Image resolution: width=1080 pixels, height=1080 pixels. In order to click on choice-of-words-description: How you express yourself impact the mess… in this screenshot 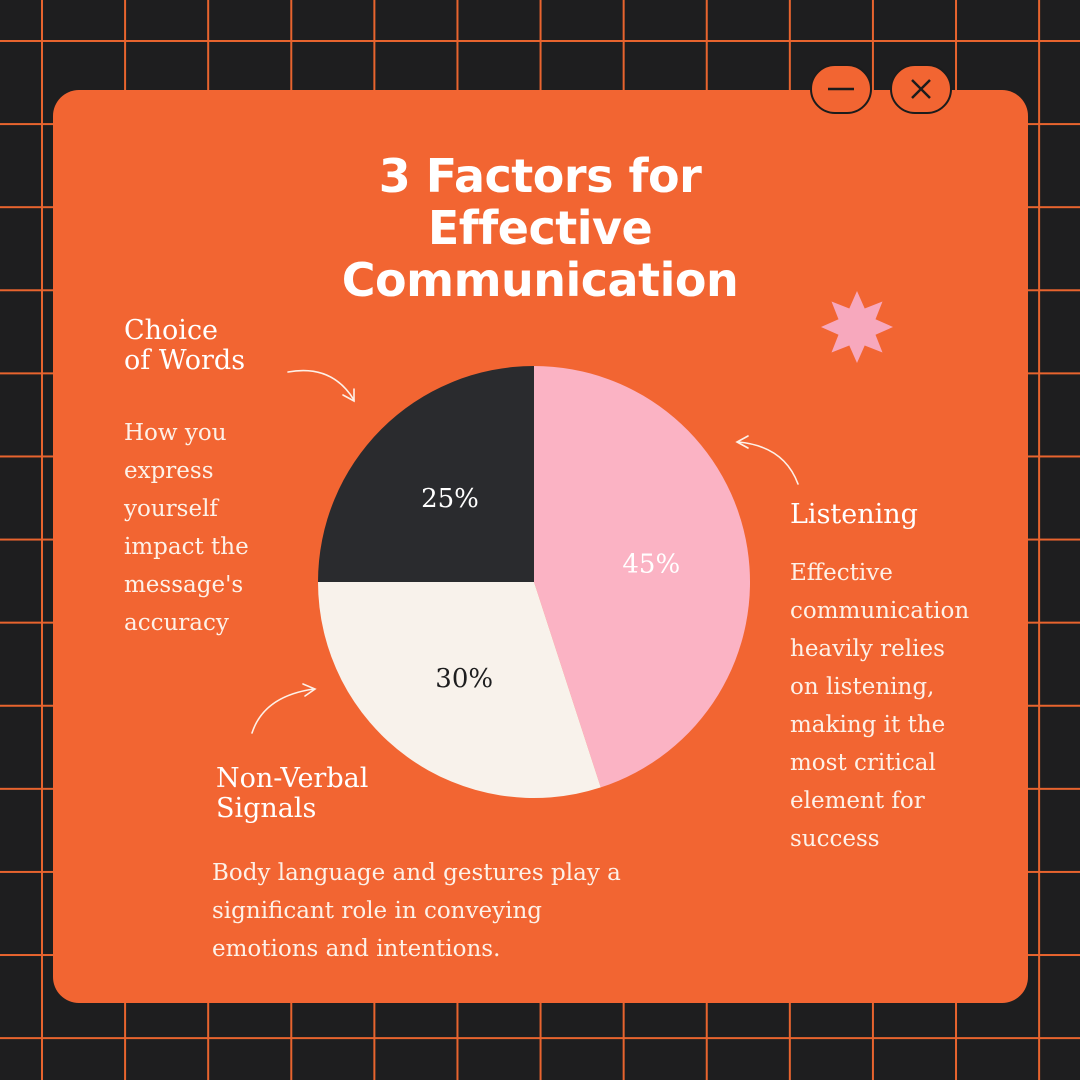, I will do `click(186, 528)`.